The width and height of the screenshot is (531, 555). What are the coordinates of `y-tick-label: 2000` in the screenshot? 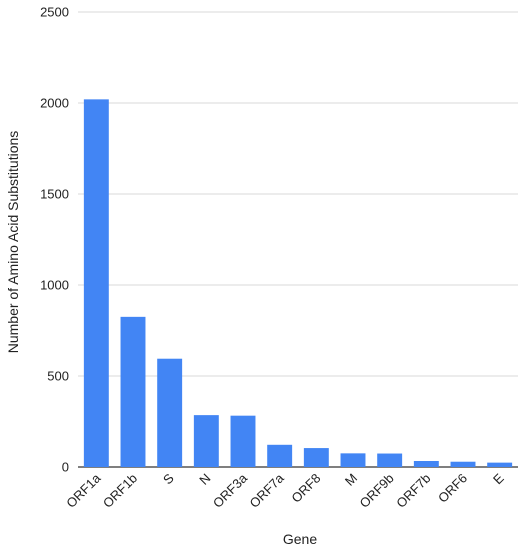 It's located at (54, 103).